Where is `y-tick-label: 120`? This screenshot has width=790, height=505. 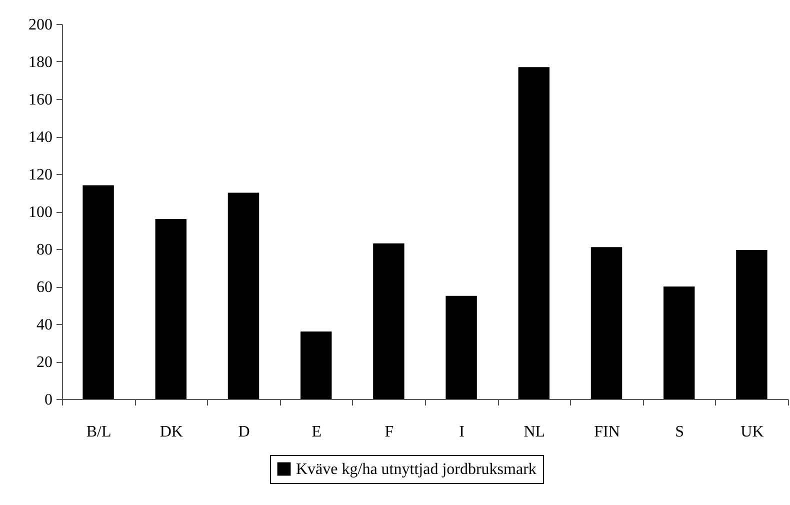
y-tick-label: 120 is located at coordinates (40, 175).